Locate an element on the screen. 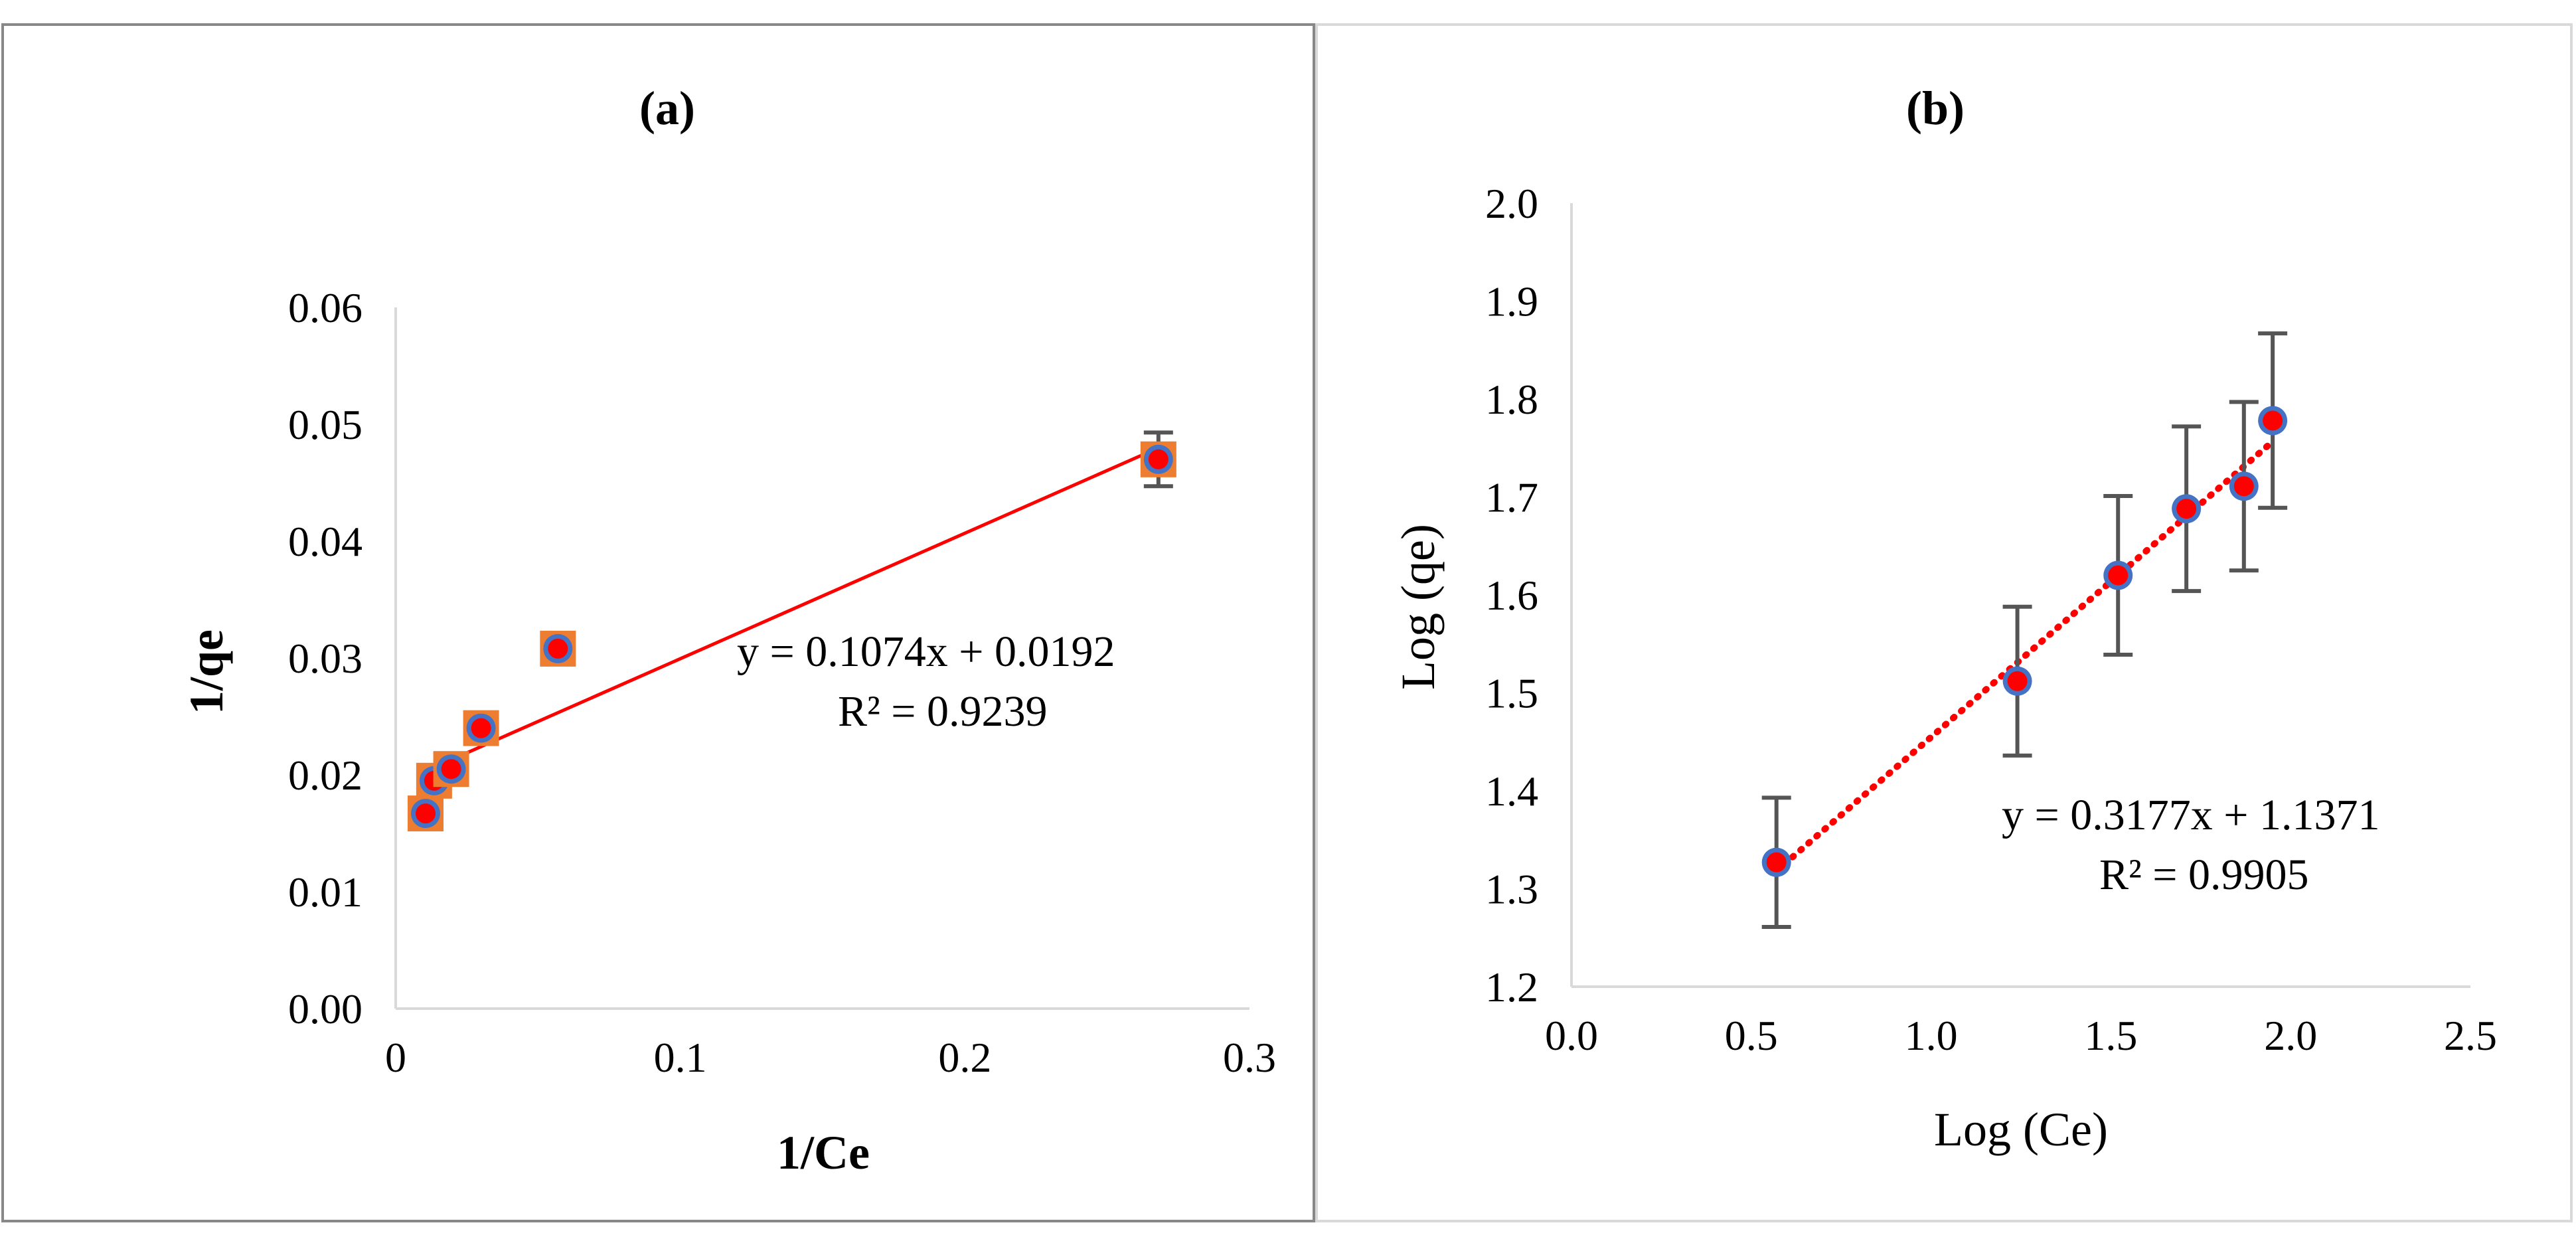 The height and width of the screenshot is (1243, 2576). y-tick-label: 1.8 is located at coordinates (1511, 399).